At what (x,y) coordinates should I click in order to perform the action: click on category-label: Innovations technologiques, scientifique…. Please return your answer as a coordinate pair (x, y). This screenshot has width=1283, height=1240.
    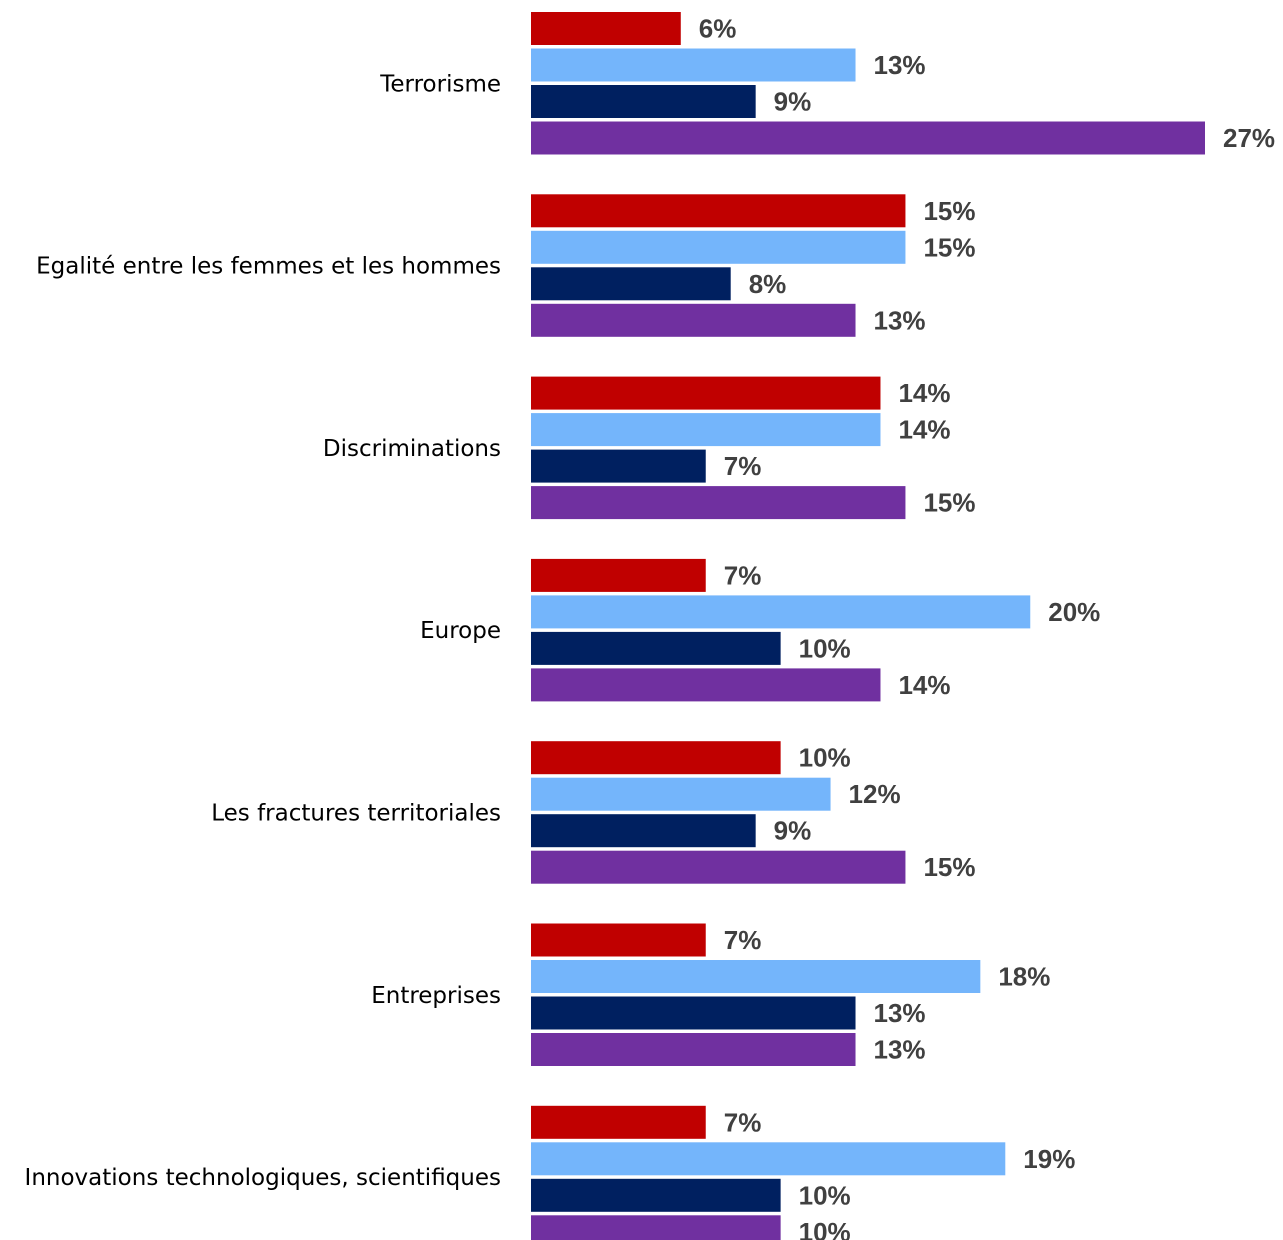
    Looking at the image, I should click on (263, 1178).